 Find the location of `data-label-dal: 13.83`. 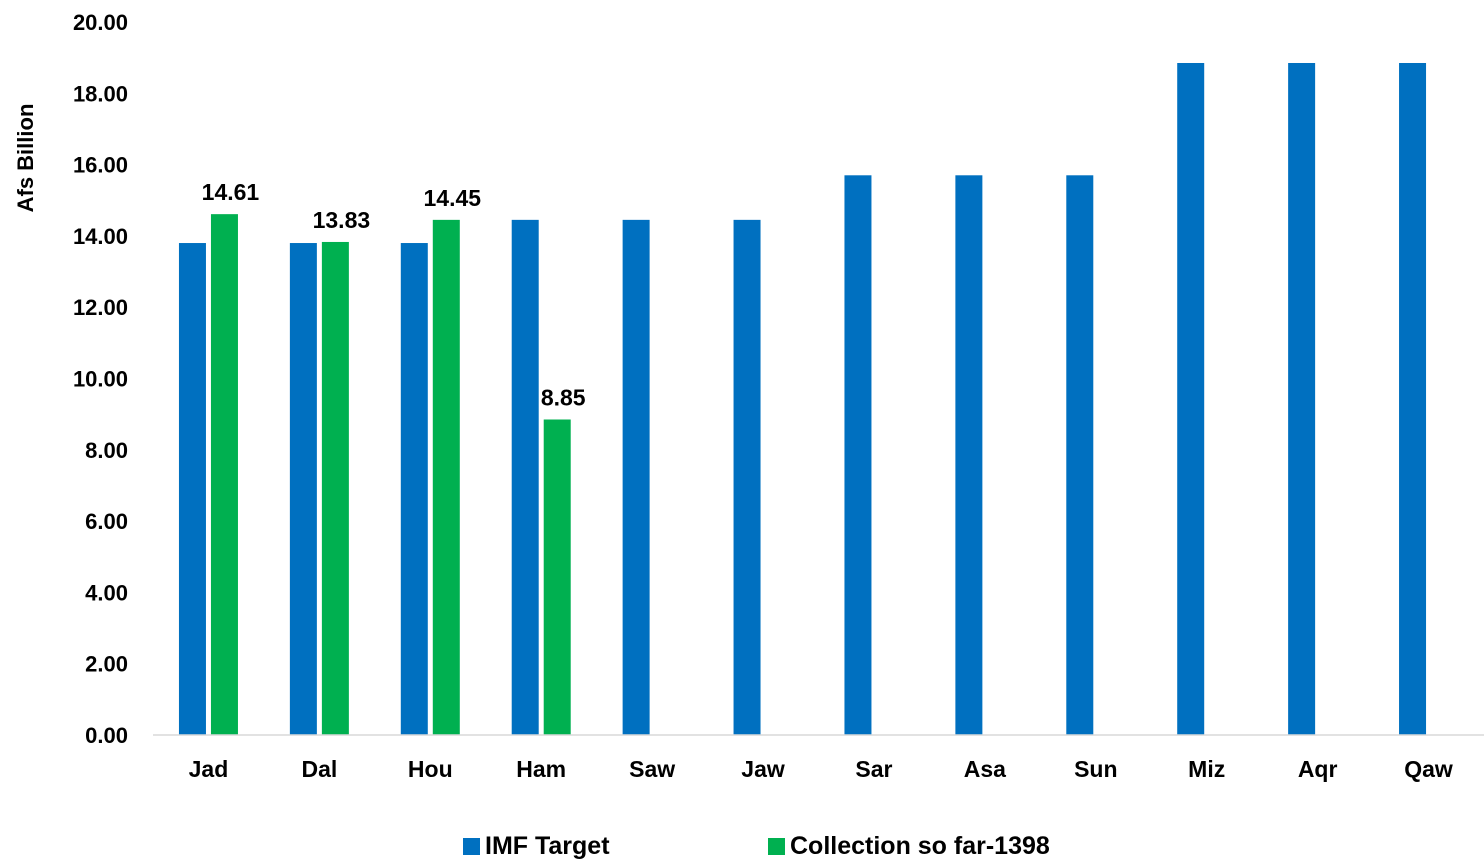

data-label-dal: 13.83 is located at coordinates (342, 220).